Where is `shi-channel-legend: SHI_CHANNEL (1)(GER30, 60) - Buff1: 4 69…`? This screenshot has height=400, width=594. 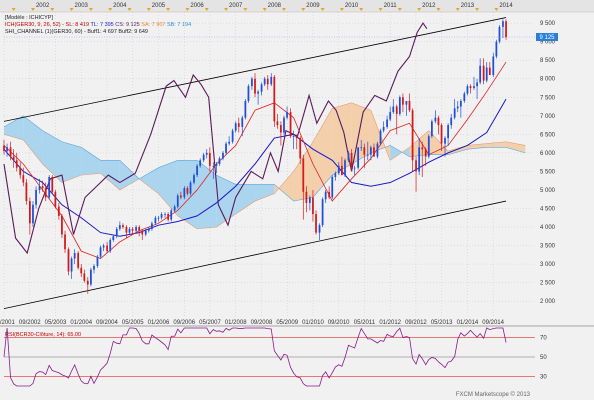 shi-channel-legend: SHI_CHANNEL (1)(GER30, 60) - Buff1: 4 69… is located at coordinates (76, 32).